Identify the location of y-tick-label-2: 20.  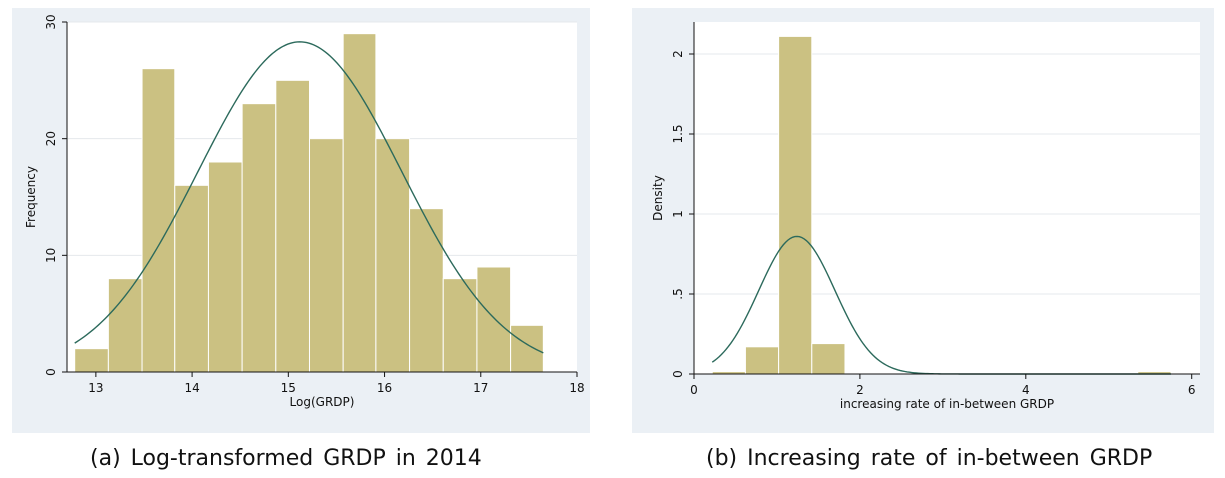
(51, 138).